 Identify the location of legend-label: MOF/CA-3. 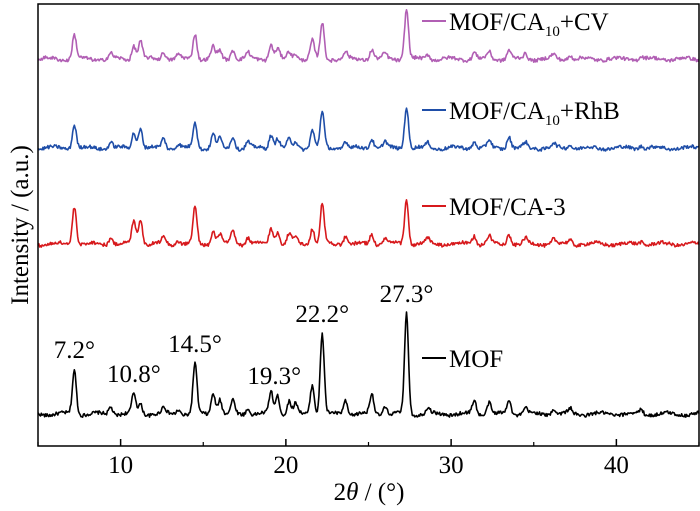
(507, 207).